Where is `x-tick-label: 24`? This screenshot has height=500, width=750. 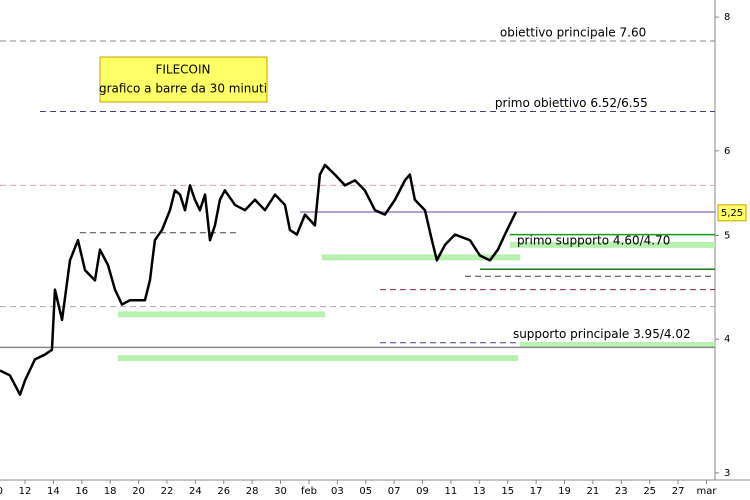 x-tick-label: 24 is located at coordinates (195, 491).